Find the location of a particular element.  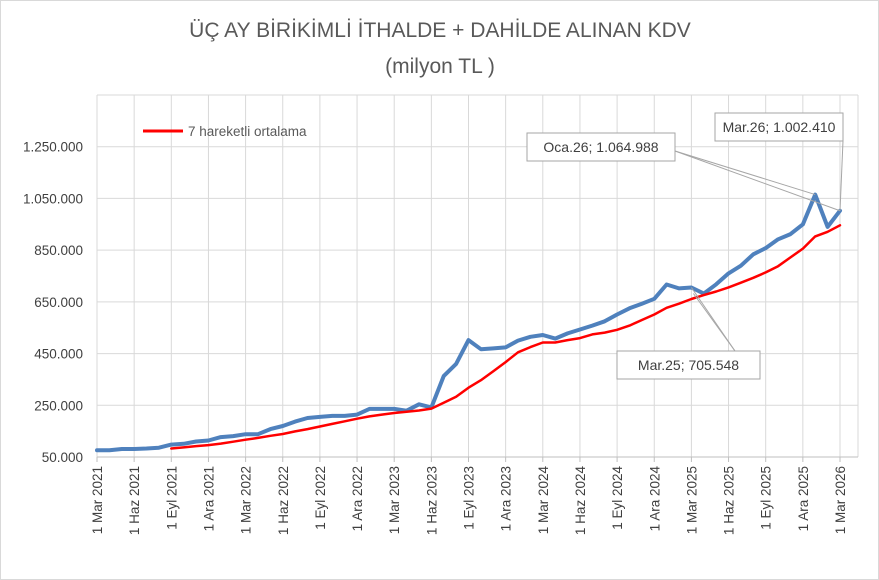

x-tick-label: 1 Ara 2023 is located at coordinates (506, 498).